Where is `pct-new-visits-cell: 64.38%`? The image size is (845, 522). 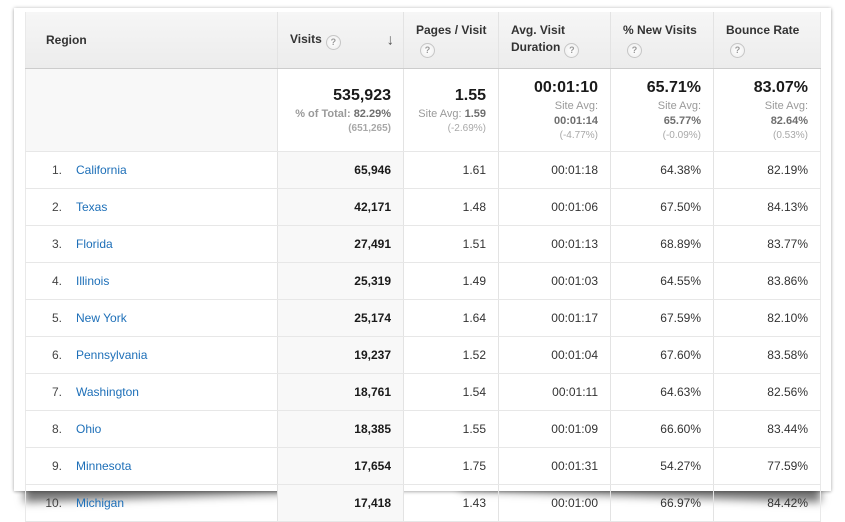 pct-new-visits-cell: 64.38% is located at coordinates (662, 170).